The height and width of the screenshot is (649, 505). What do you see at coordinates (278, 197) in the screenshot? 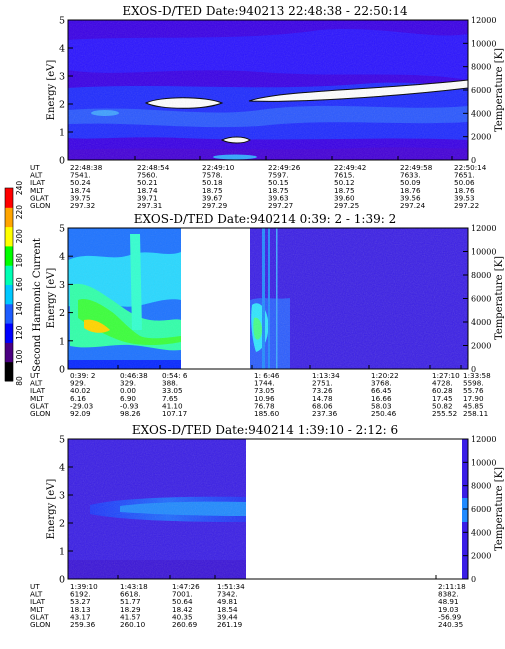
I see `orbit-cell: 39.63` at bounding box center [278, 197].